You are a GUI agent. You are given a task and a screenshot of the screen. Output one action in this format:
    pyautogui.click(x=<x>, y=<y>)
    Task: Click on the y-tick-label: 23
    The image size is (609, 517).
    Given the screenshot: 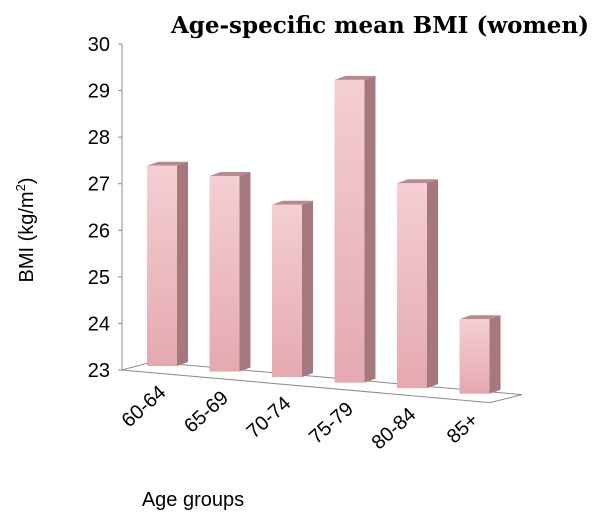 What is the action you would take?
    pyautogui.click(x=99, y=371)
    